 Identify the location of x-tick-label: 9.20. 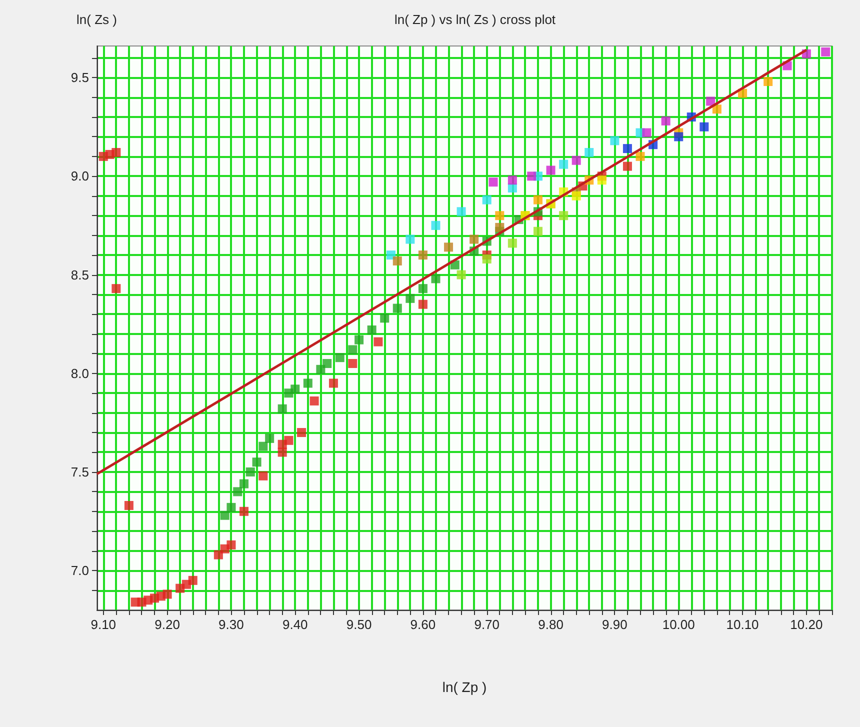
(167, 624).